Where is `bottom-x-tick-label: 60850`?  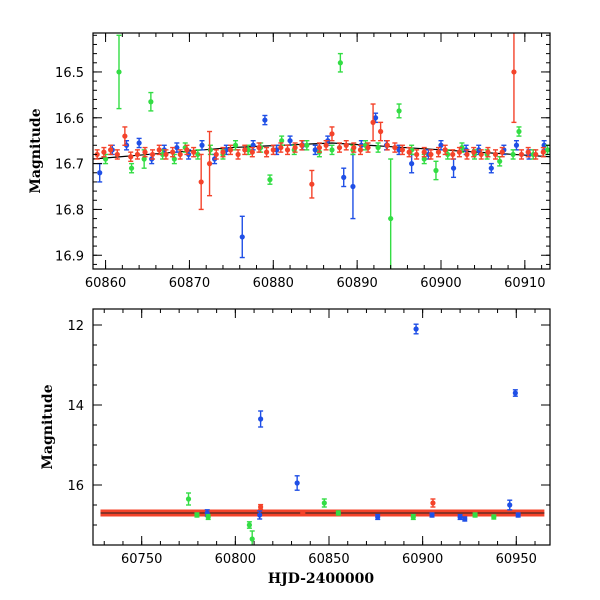 bottom-x-tick-label: 60850 is located at coordinates (328, 559).